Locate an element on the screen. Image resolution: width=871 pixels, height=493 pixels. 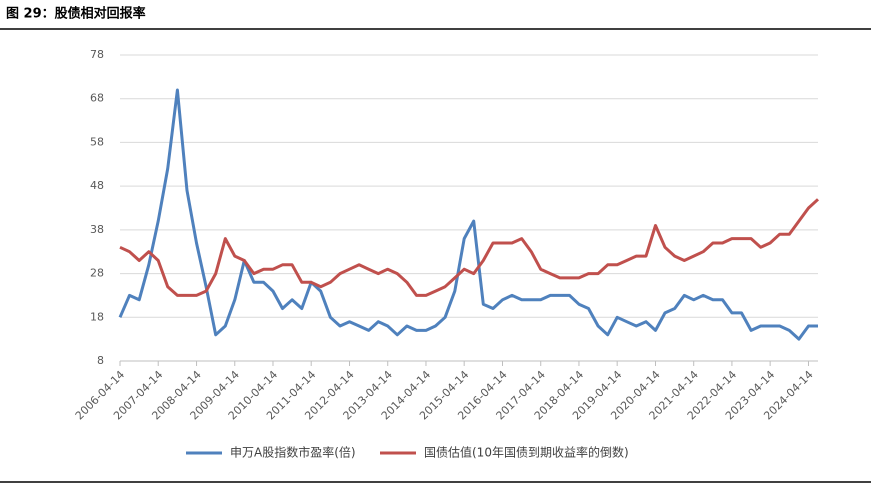
y-tick-label: 78 is located at coordinates (97, 54).